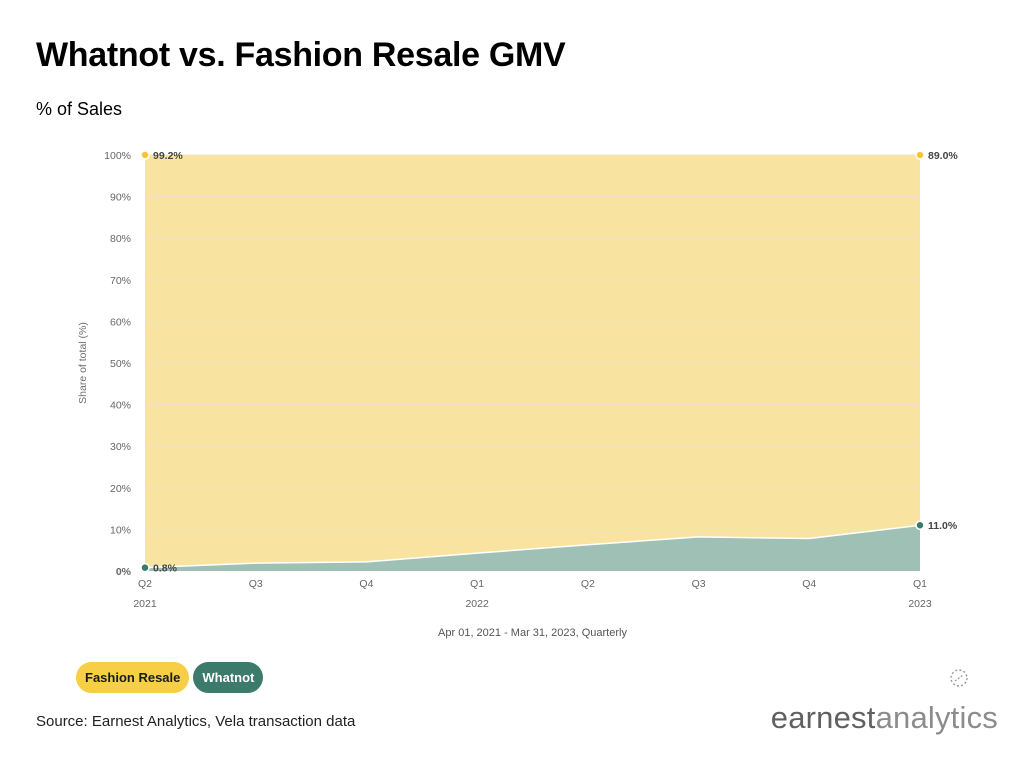  What do you see at coordinates (168, 156) in the screenshot?
I see `data-label-fashion-resale: 99.2%` at bounding box center [168, 156].